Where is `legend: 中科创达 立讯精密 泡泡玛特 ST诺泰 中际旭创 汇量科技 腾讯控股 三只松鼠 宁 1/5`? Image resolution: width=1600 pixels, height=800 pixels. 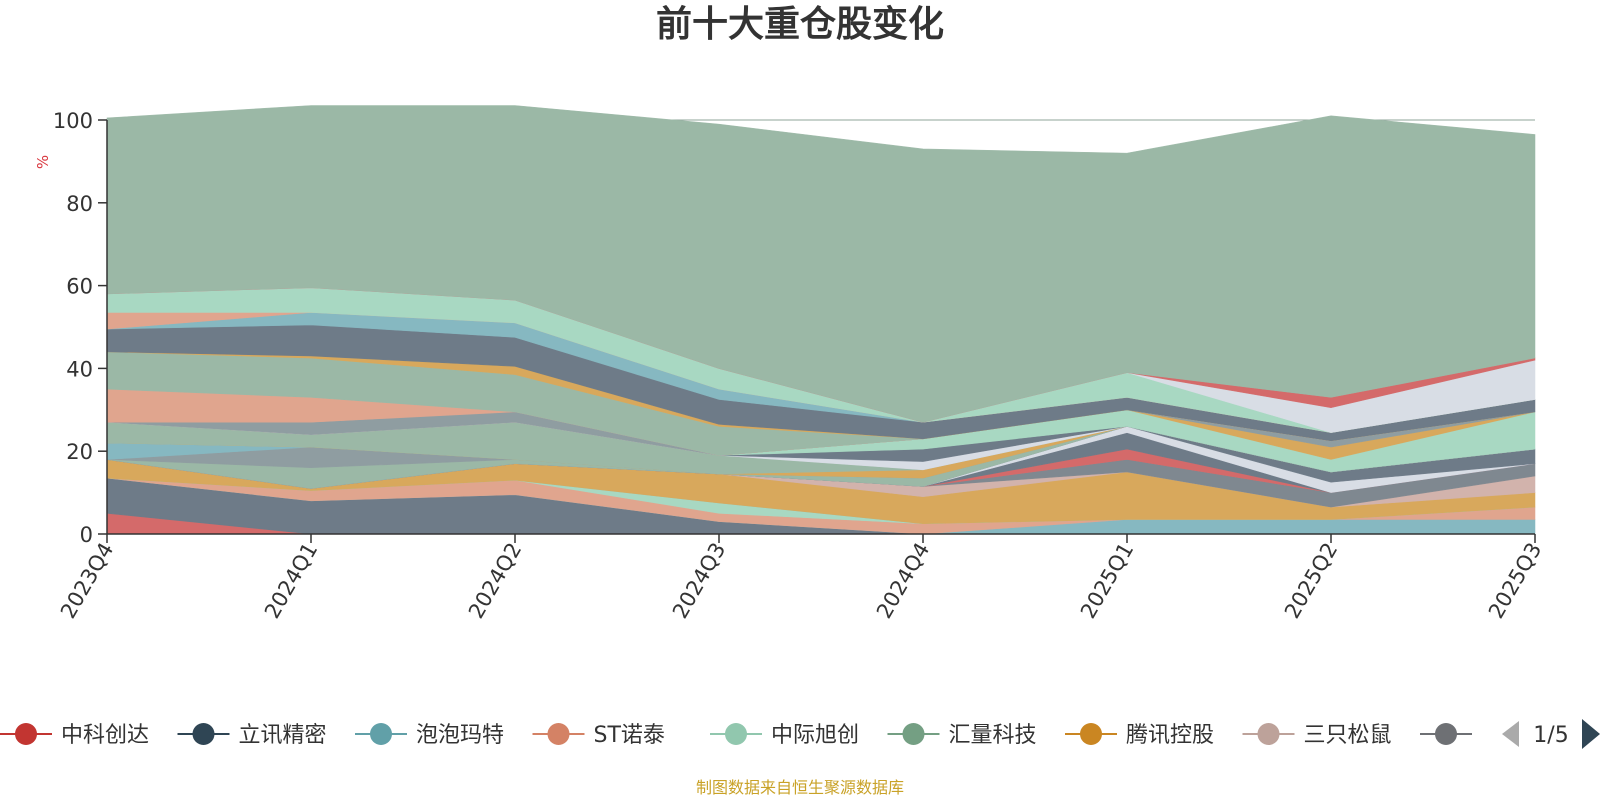 legend: 中科创达 立讯精密 泡泡玛特 ST诺泰 中际旭创 汇量科技 腾讯控股 三只松鼠 宁 1/5 is located at coordinates (800, 734).